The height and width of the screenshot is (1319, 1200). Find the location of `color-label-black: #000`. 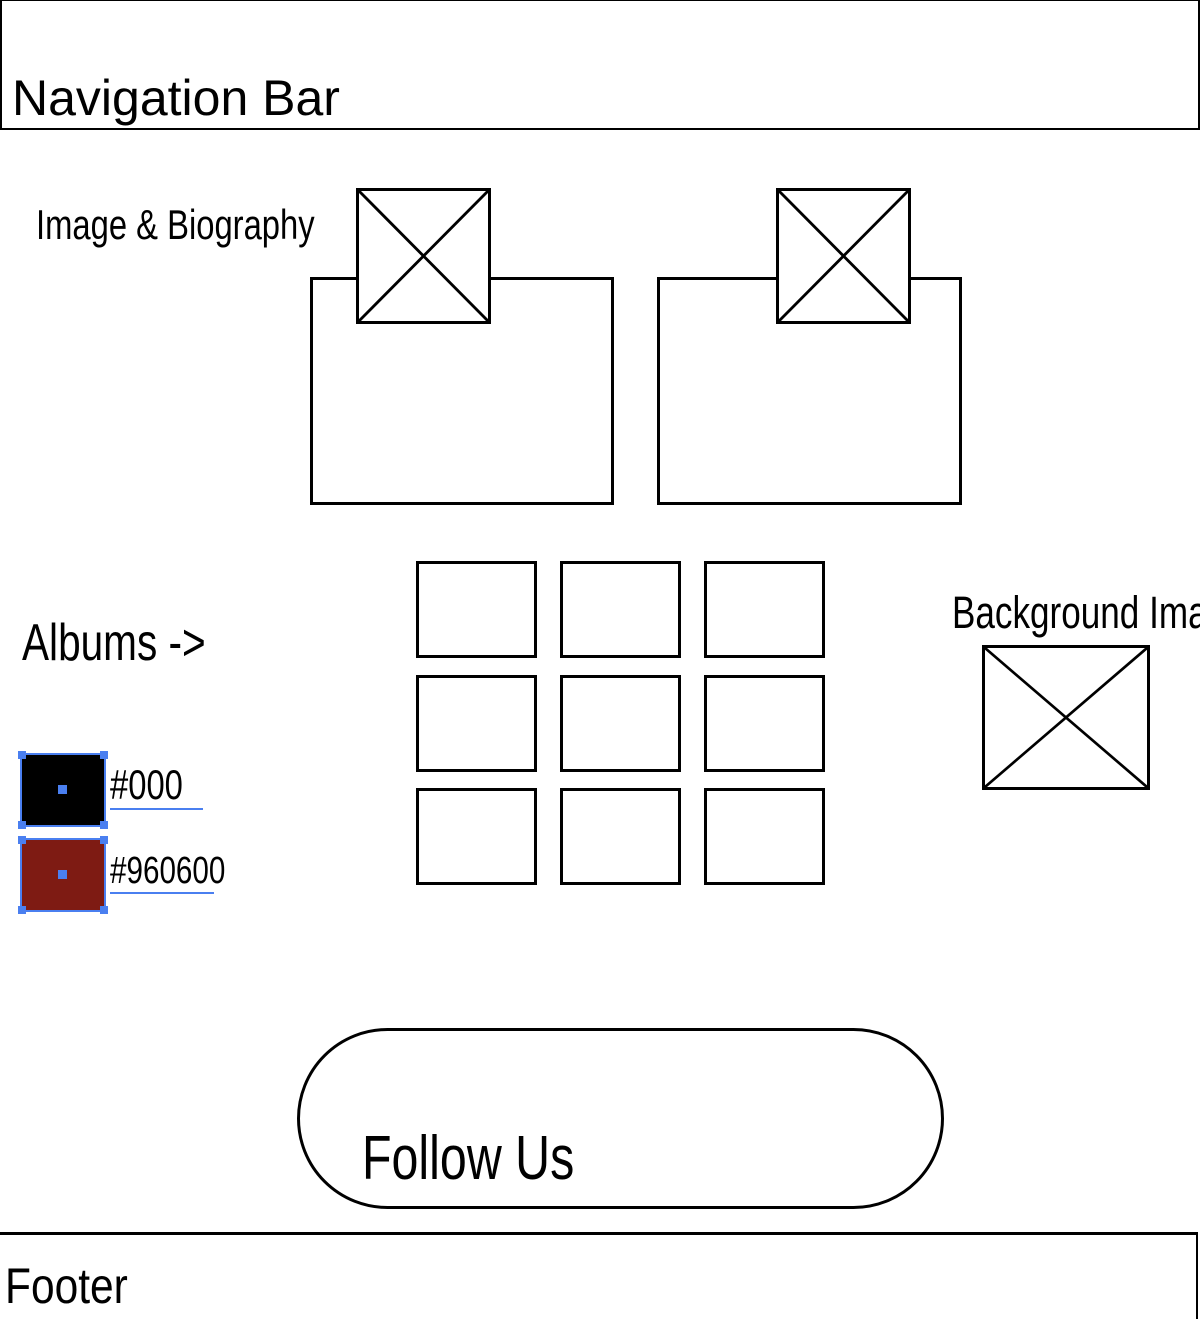

color-label-black: #000 is located at coordinates (157, 785).